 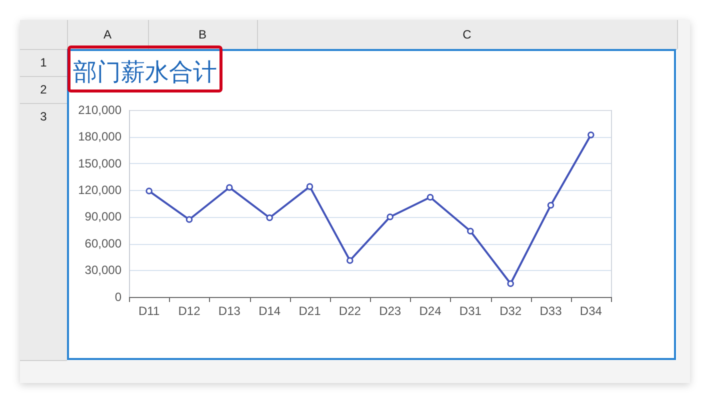 What do you see at coordinates (430, 311) in the screenshot?
I see `x-tick-label: D24` at bounding box center [430, 311].